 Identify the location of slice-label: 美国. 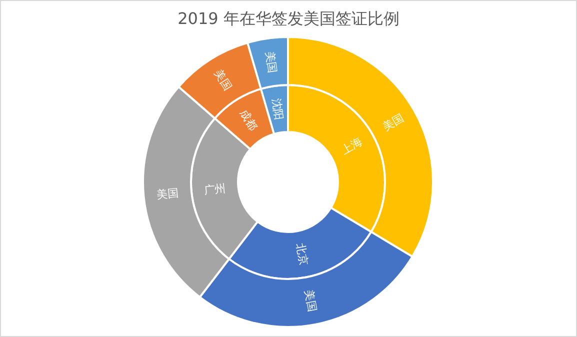
(222, 80).